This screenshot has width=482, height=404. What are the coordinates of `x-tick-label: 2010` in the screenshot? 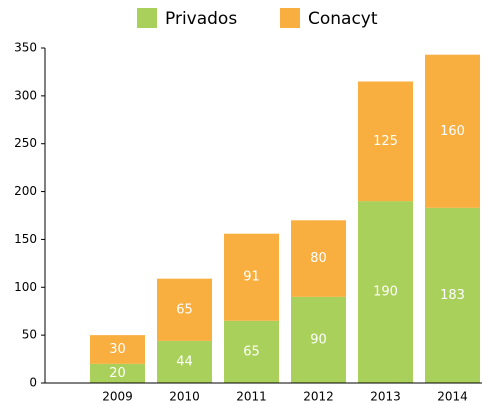 It's located at (184, 397).